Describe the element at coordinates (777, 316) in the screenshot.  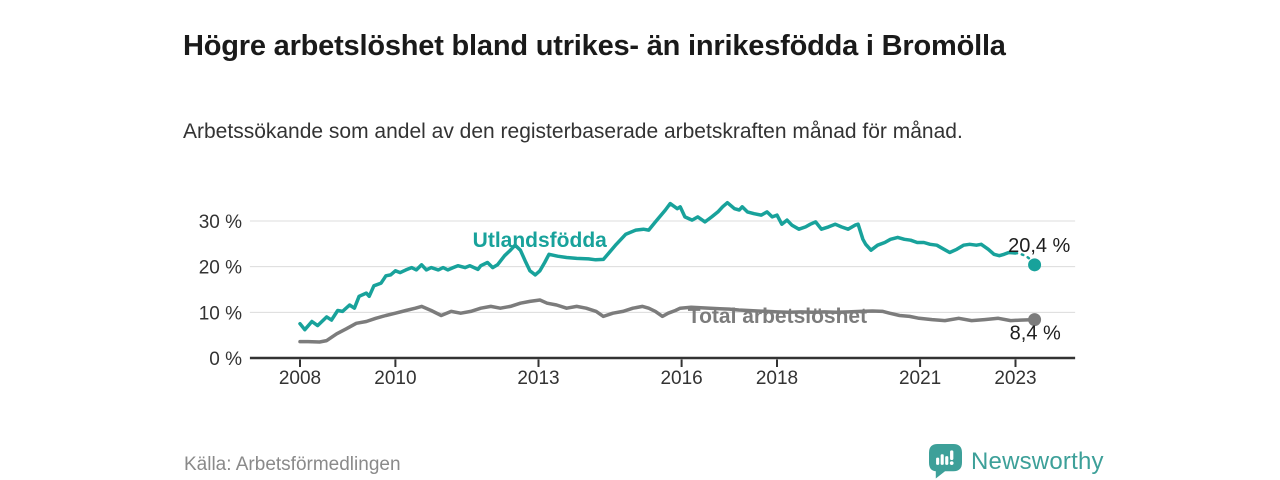
I see `series-name-label: Total arbetslöshet` at that location.